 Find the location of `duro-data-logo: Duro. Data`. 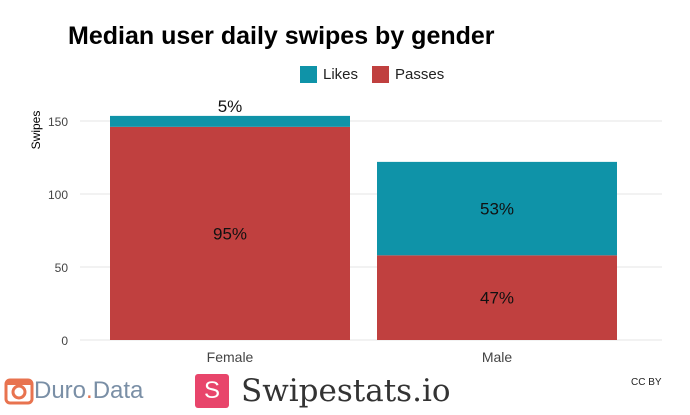

duro-data-logo: Duro. Data is located at coordinates (73, 391).